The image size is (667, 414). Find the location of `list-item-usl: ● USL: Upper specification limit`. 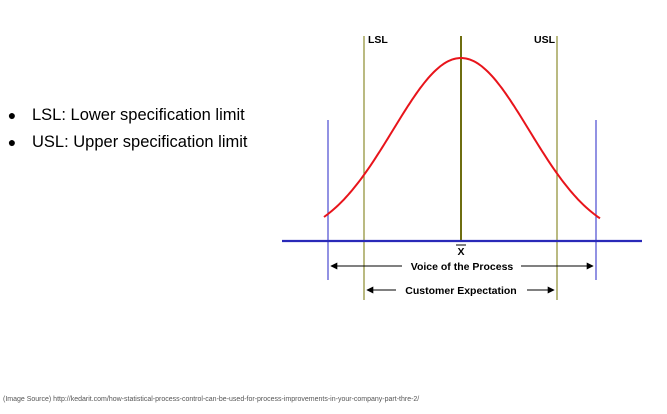

list-item-usl: ● USL: Upper specification limit is located at coordinates (127, 142).